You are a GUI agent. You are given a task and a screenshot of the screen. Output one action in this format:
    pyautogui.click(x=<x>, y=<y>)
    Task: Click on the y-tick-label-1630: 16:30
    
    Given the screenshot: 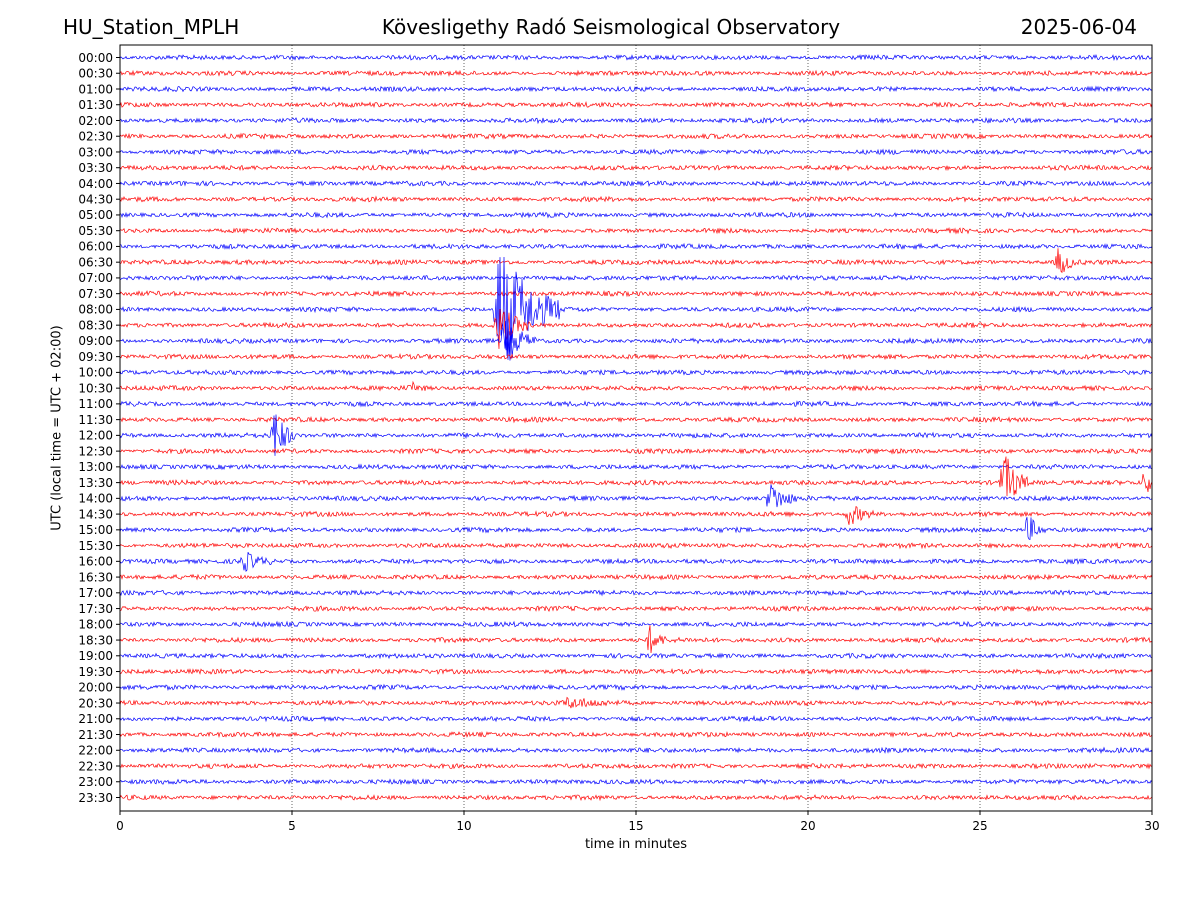 What is the action you would take?
    pyautogui.click(x=95, y=577)
    